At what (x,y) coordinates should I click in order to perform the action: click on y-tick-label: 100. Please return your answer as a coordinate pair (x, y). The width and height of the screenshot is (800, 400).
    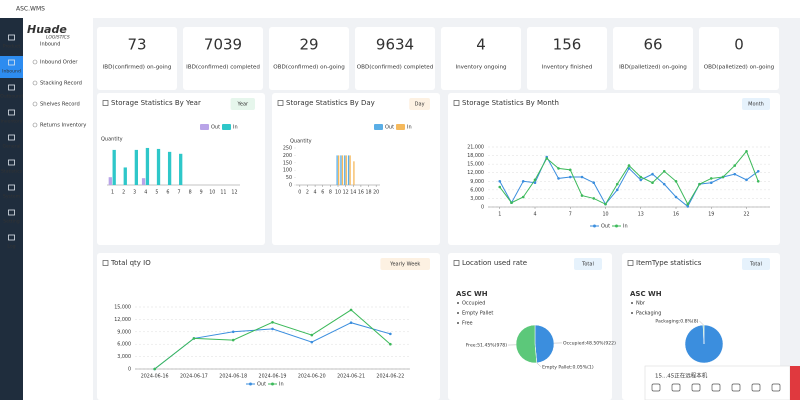
    Looking at the image, I should click on (287, 171).